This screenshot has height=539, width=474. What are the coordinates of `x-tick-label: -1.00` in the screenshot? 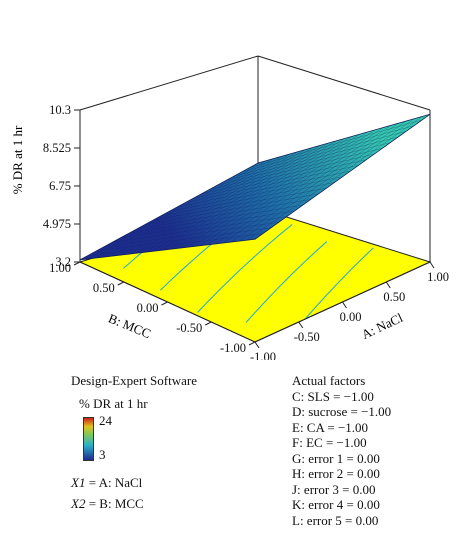 It's located at (263, 355).